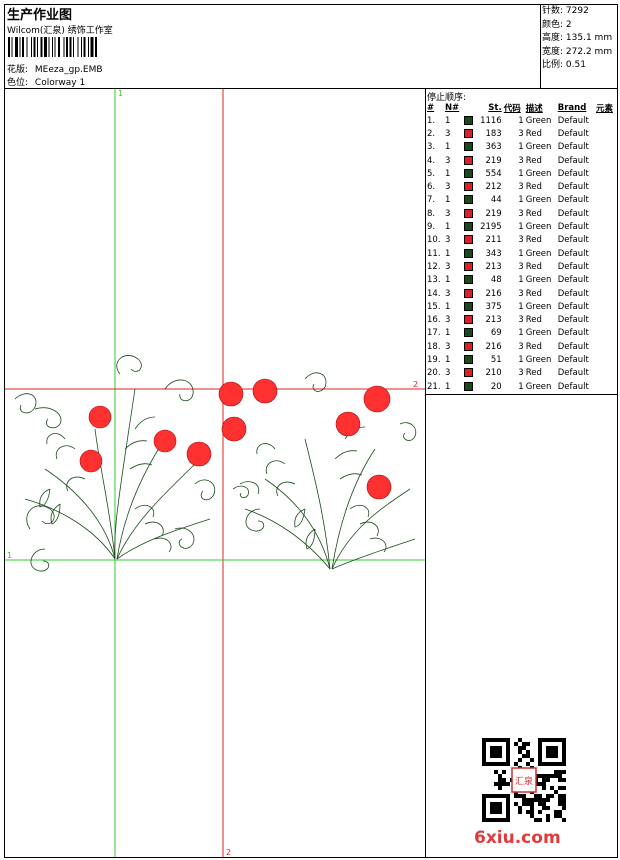  Describe the element at coordinates (521, 108) in the screenshot. I see `stop-sequence-header: # N# St. 代码 描述 Brand 元素` at that location.